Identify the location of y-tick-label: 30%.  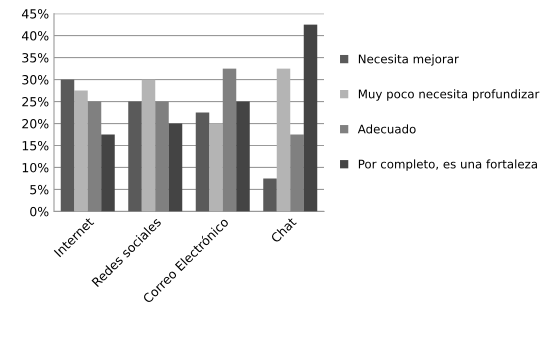
(35, 79).